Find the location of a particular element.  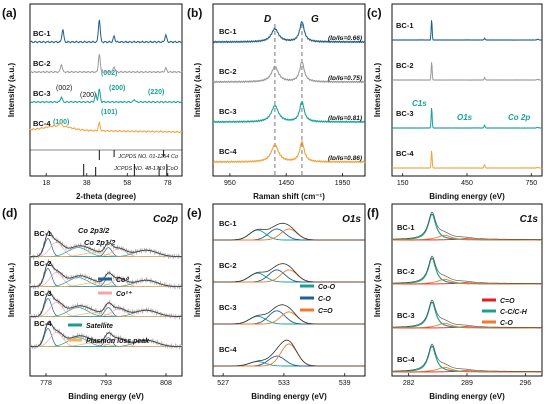

panel-e-series-label-BC-3: BC-3 is located at coordinates (228, 307).